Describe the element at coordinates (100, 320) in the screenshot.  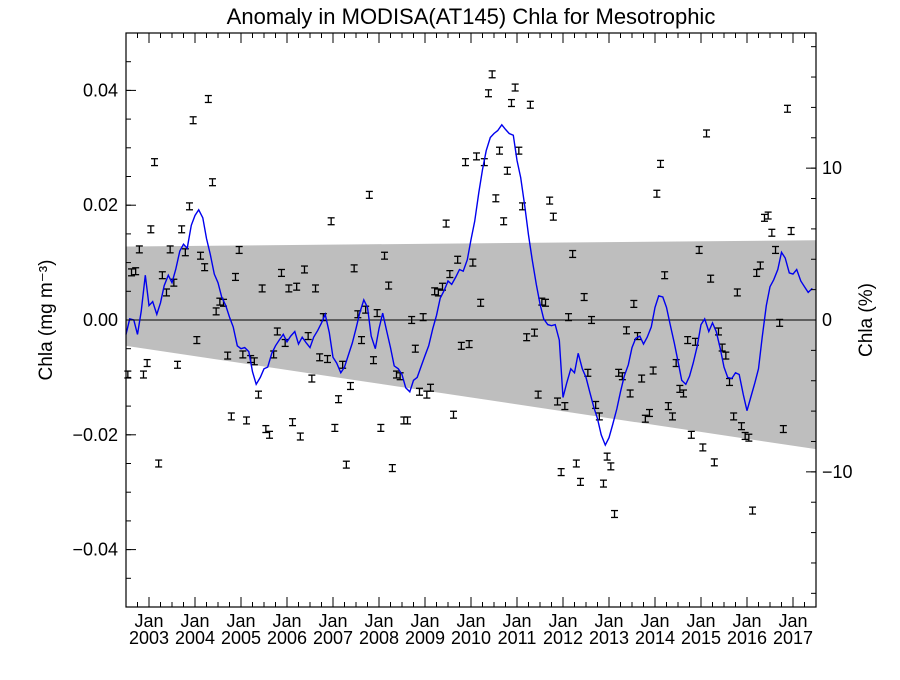
I see `y-left-tick-label: 0.00` at that location.